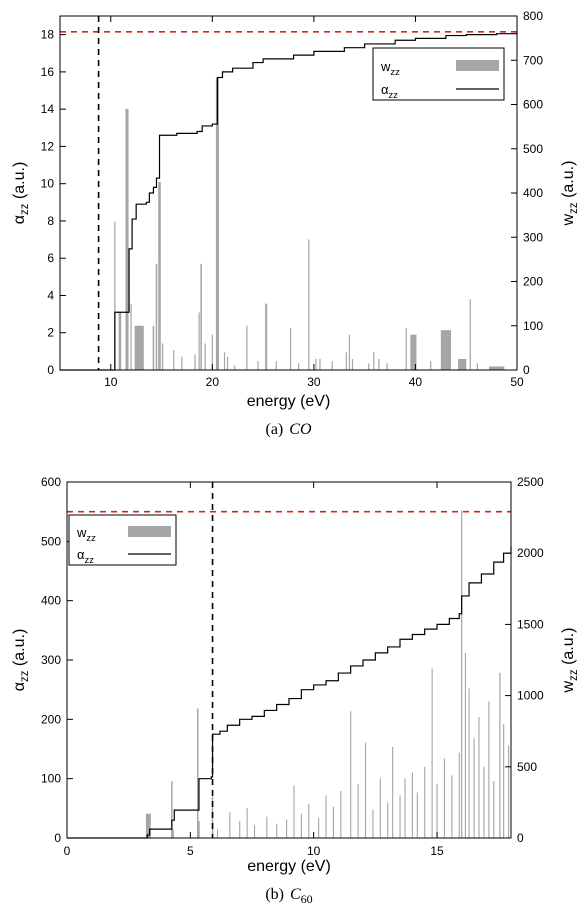  What do you see at coordinates (50, 258) in the screenshot?
I see `y-left-tick-label: 6` at bounding box center [50, 258].